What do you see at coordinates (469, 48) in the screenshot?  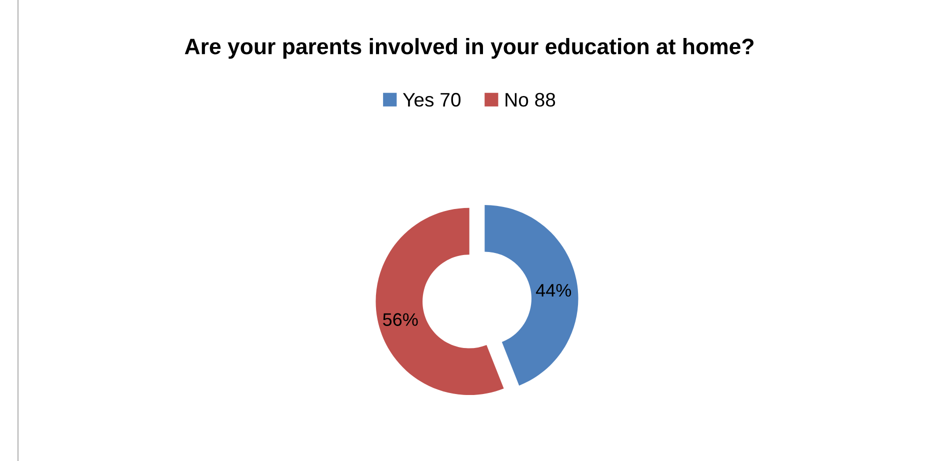 I see `chart-title: Are your parents involved in your education at home?` at bounding box center [469, 48].